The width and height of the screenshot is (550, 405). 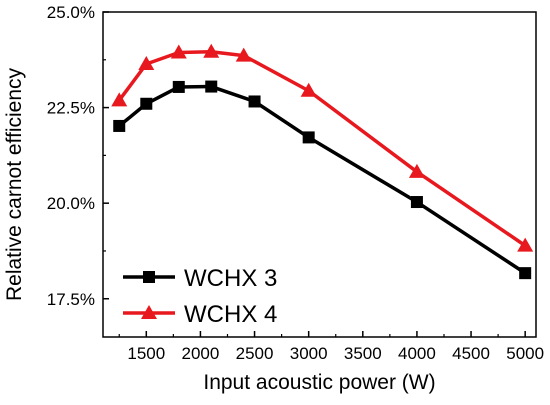 I want to click on y-tick-label: 20.0%, so click(x=71, y=203).